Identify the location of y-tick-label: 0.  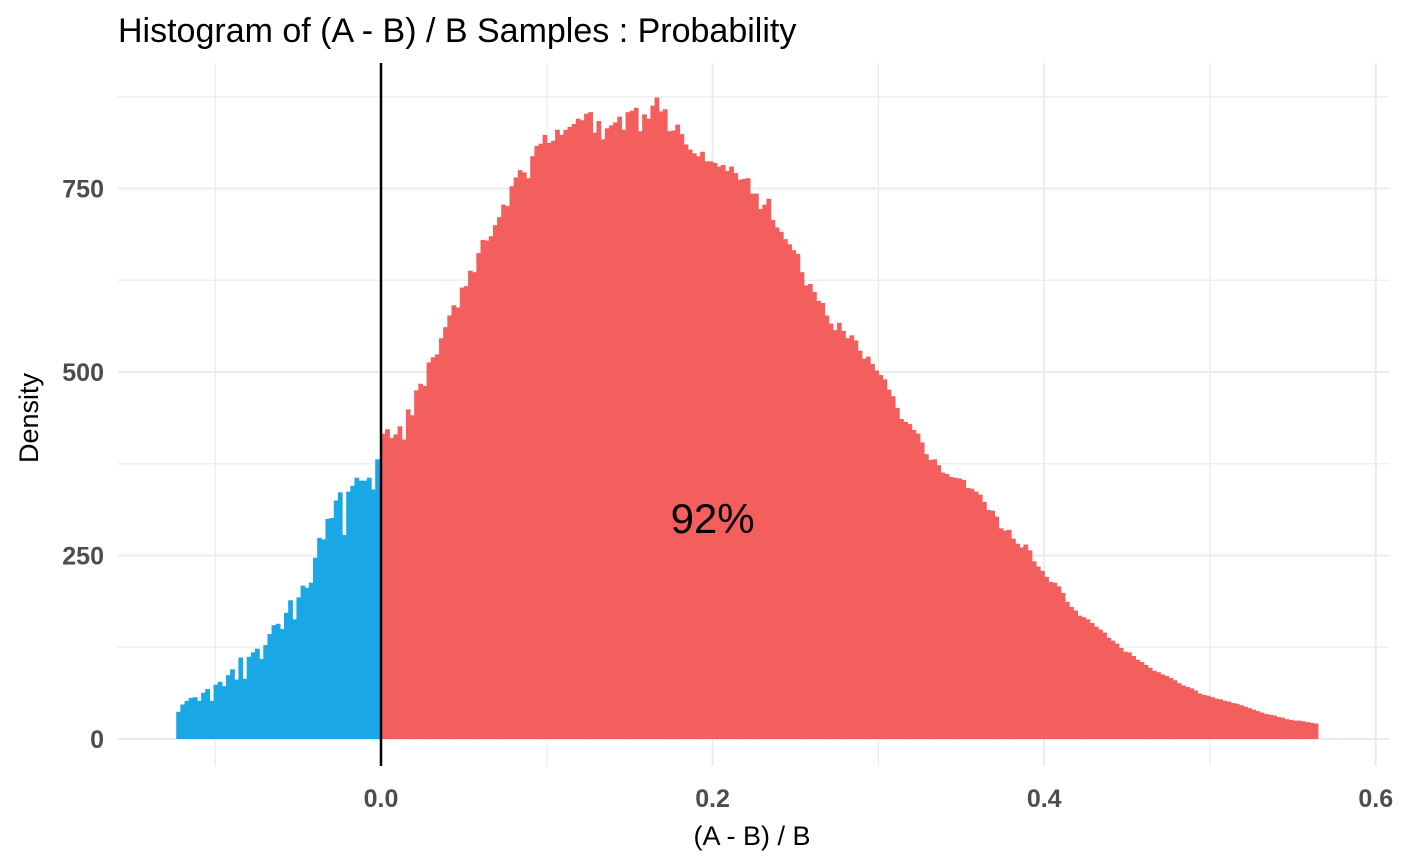
(97, 740).